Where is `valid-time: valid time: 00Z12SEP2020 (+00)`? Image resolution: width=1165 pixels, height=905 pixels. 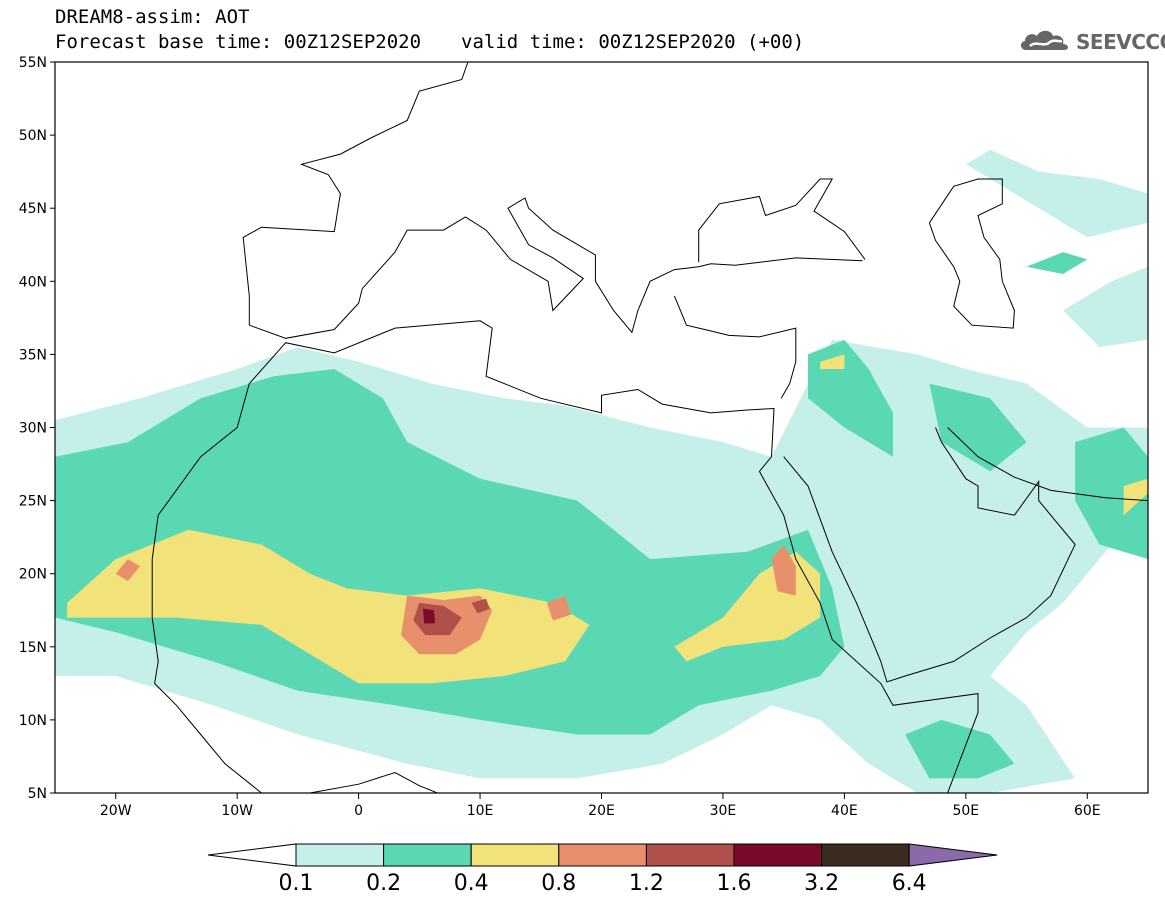
valid-time: valid time: 00Z12SEP2020 (+00) is located at coordinates (633, 42).